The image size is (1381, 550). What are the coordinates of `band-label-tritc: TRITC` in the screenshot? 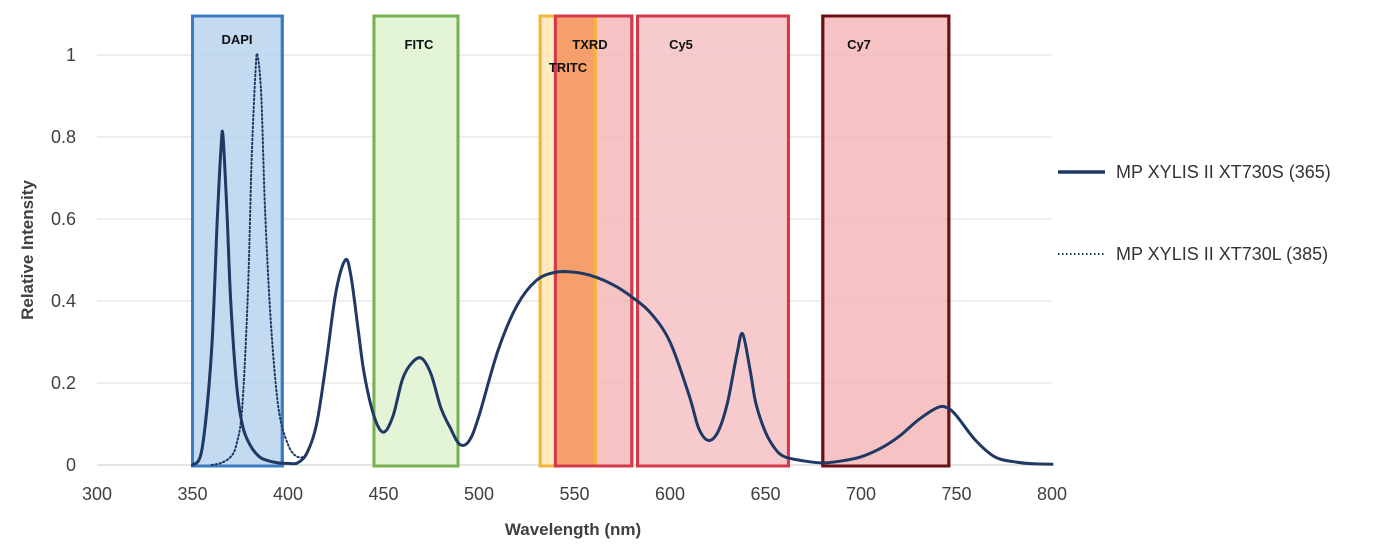 It's located at (568, 67).